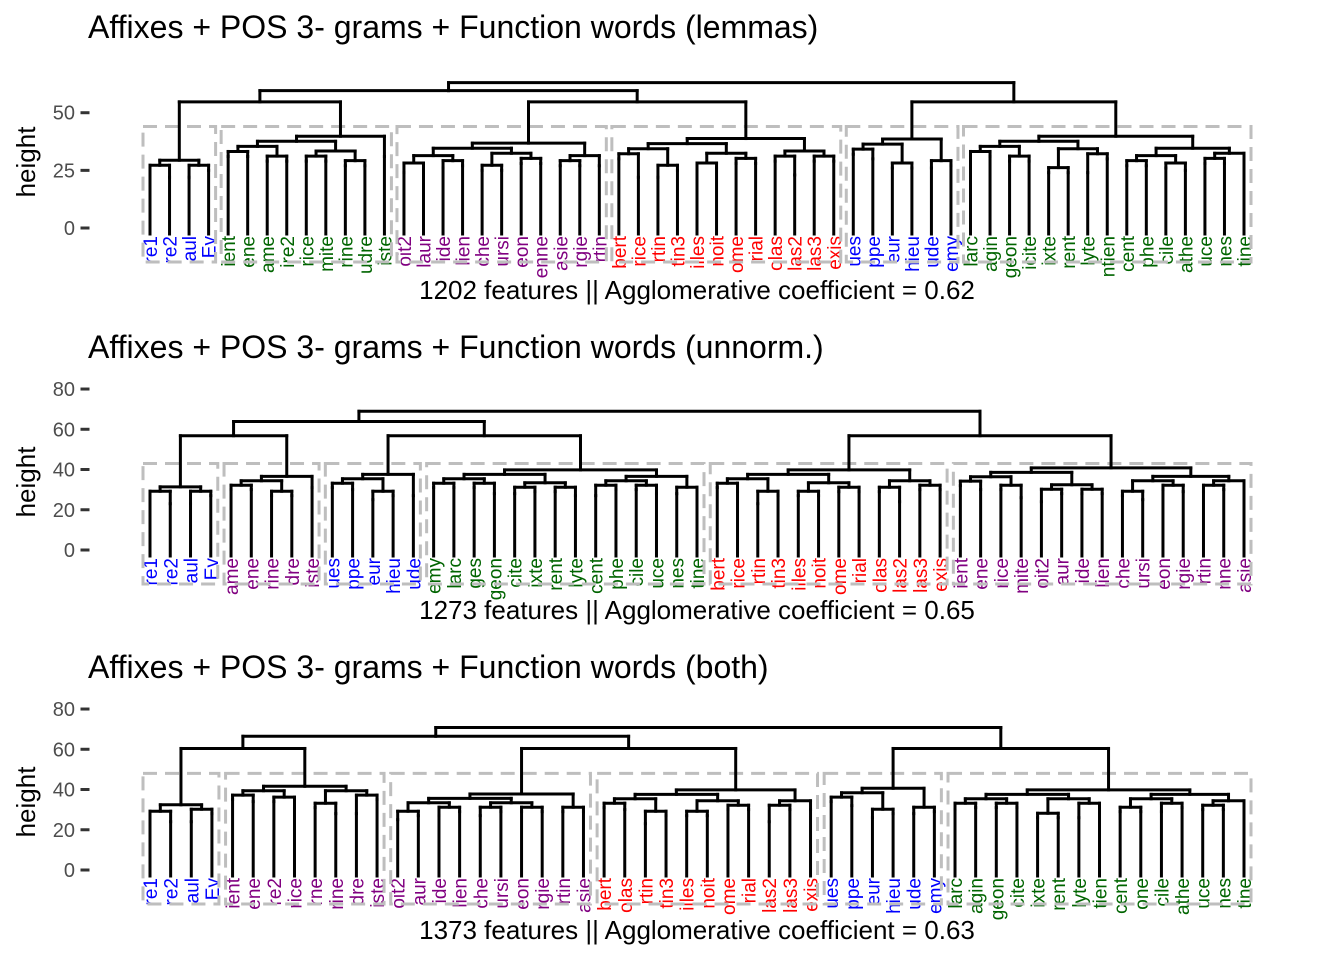  I want to click on y-tick-label: 60, so click(64, 430).